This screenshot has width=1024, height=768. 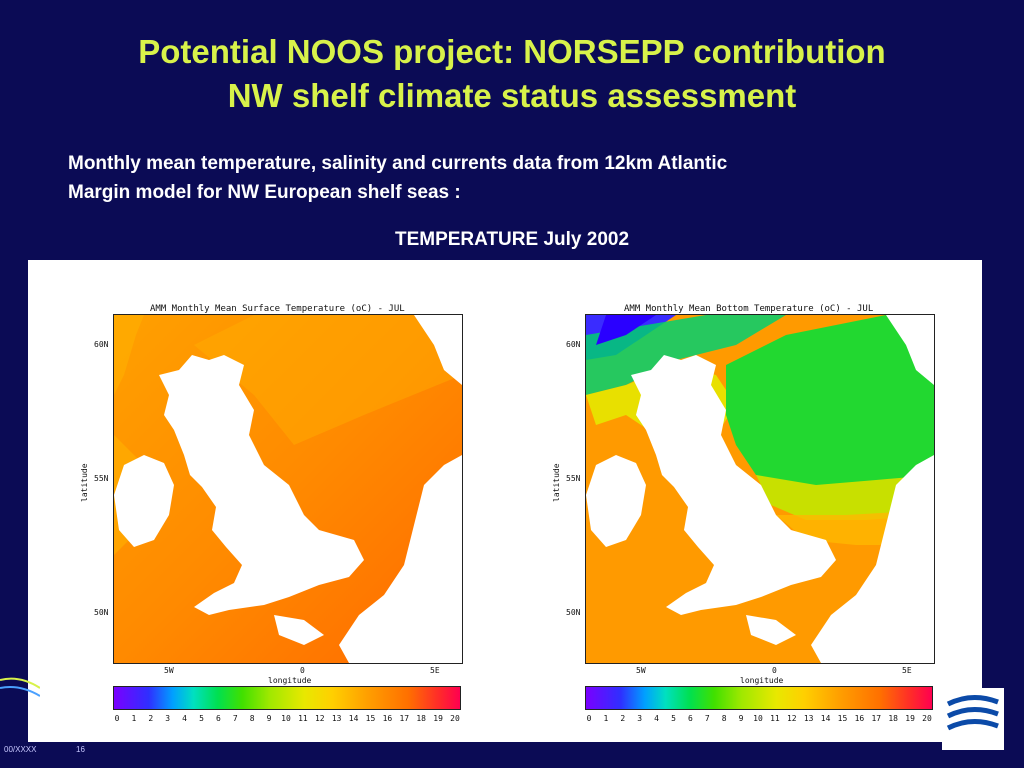 I want to click on right-lon-0: 0, so click(x=774, y=670).